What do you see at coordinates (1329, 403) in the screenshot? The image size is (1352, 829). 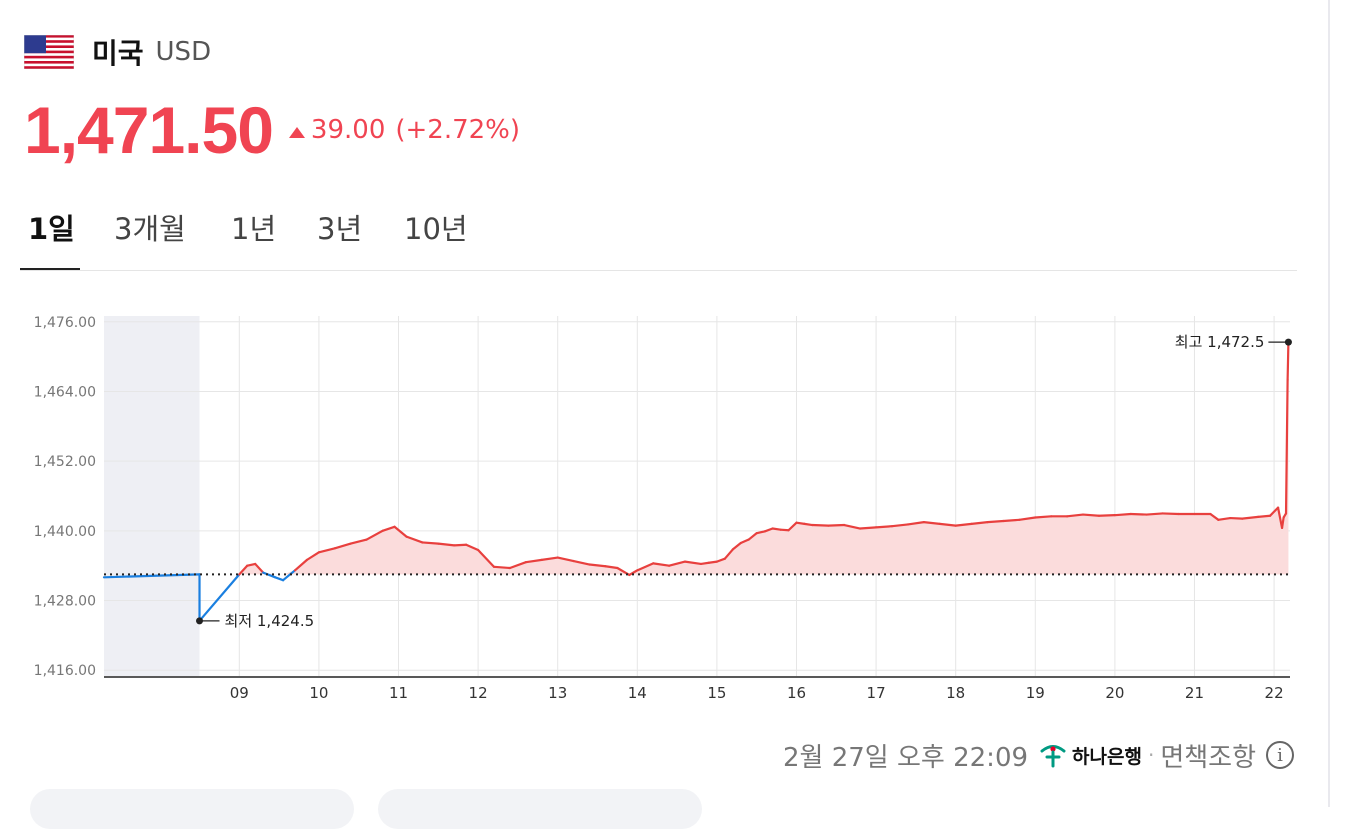 I see `panel-divider` at bounding box center [1329, 403].